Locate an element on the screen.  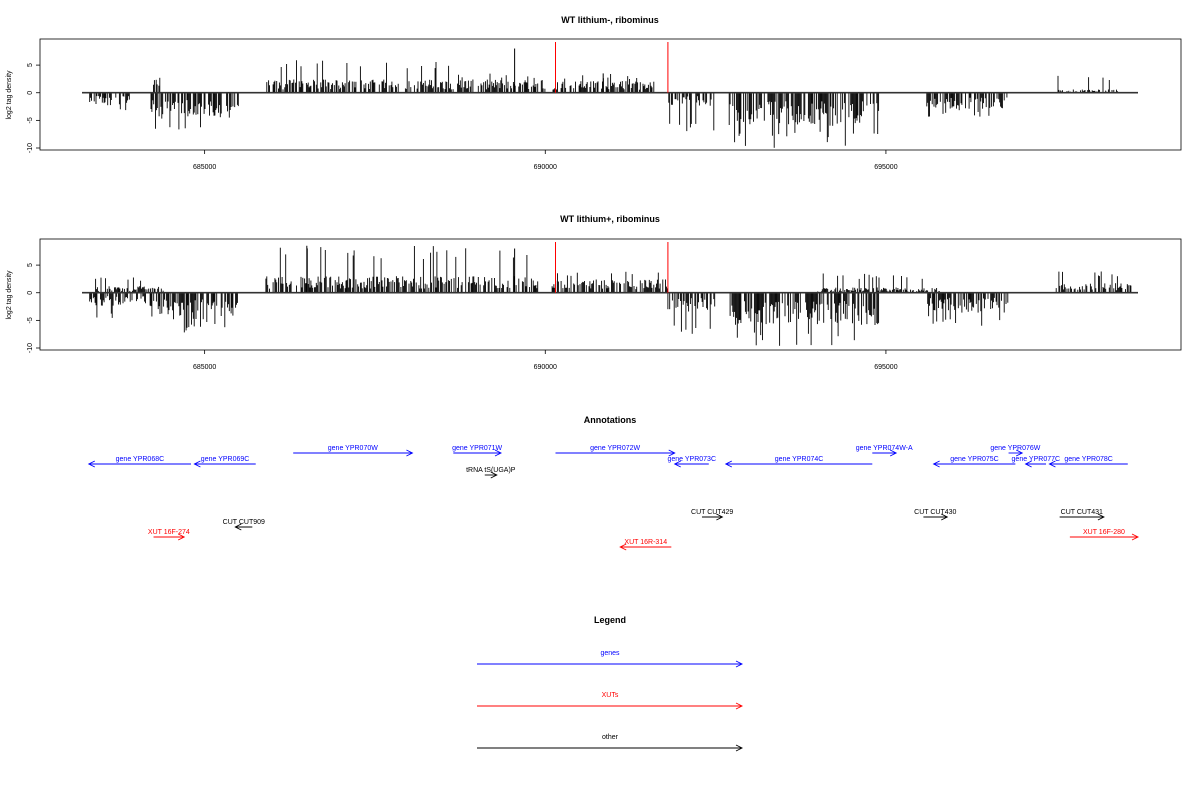
annotation-other: CUT CUT431 is located at coordinates (1082, 515).